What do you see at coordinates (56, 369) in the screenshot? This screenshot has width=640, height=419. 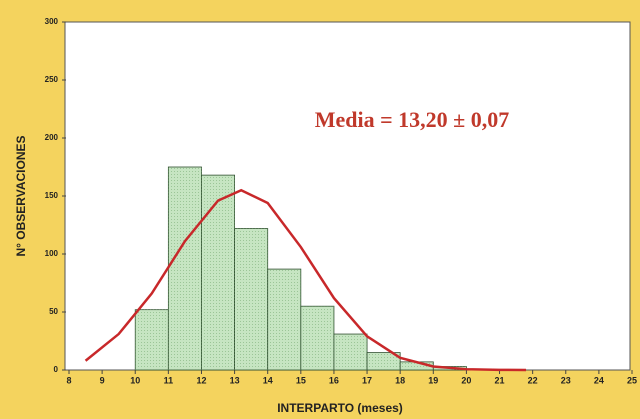 I see `y-tick-label: 0` at bounding box center [56, 369].